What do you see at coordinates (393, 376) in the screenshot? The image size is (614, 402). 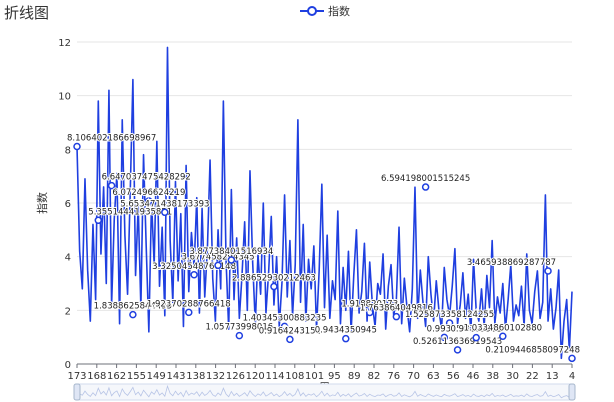 I see `x-tick-label: 76` at bounding box center [393, 376].